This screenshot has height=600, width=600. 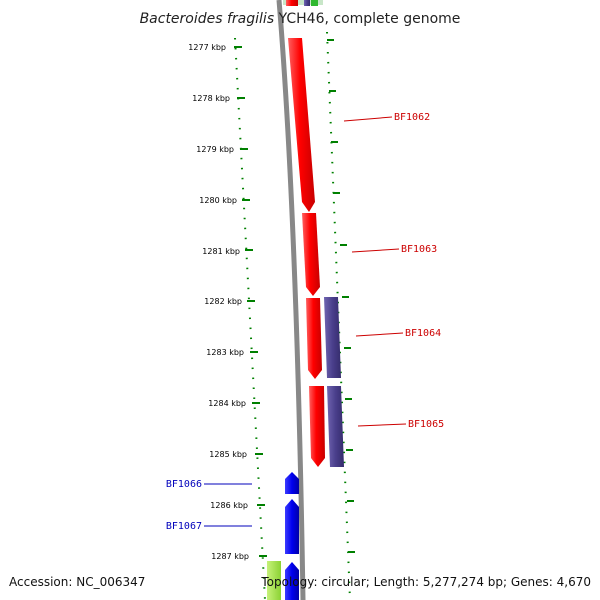 What do you see at coordinates (292, 526) in the screenshot?
I see `gene-bf1067` at bounding box center [292, 526].